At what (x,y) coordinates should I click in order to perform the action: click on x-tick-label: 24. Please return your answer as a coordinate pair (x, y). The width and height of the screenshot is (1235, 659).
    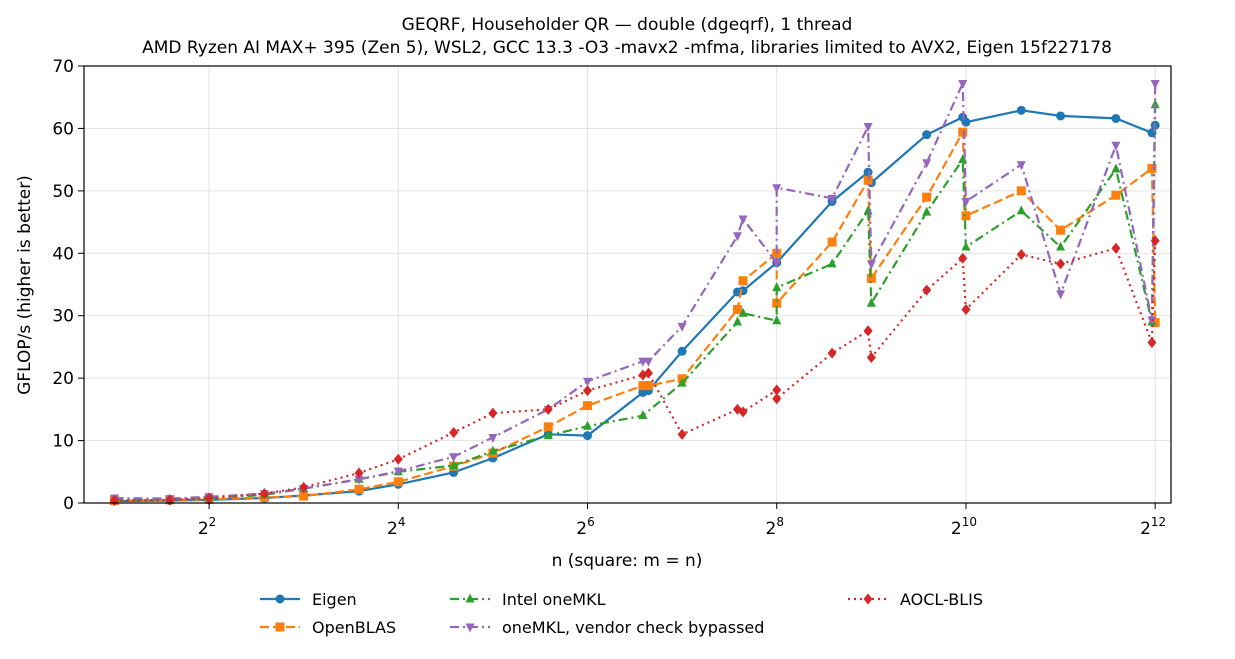
    Looking at the image, I should click on (396, 527).